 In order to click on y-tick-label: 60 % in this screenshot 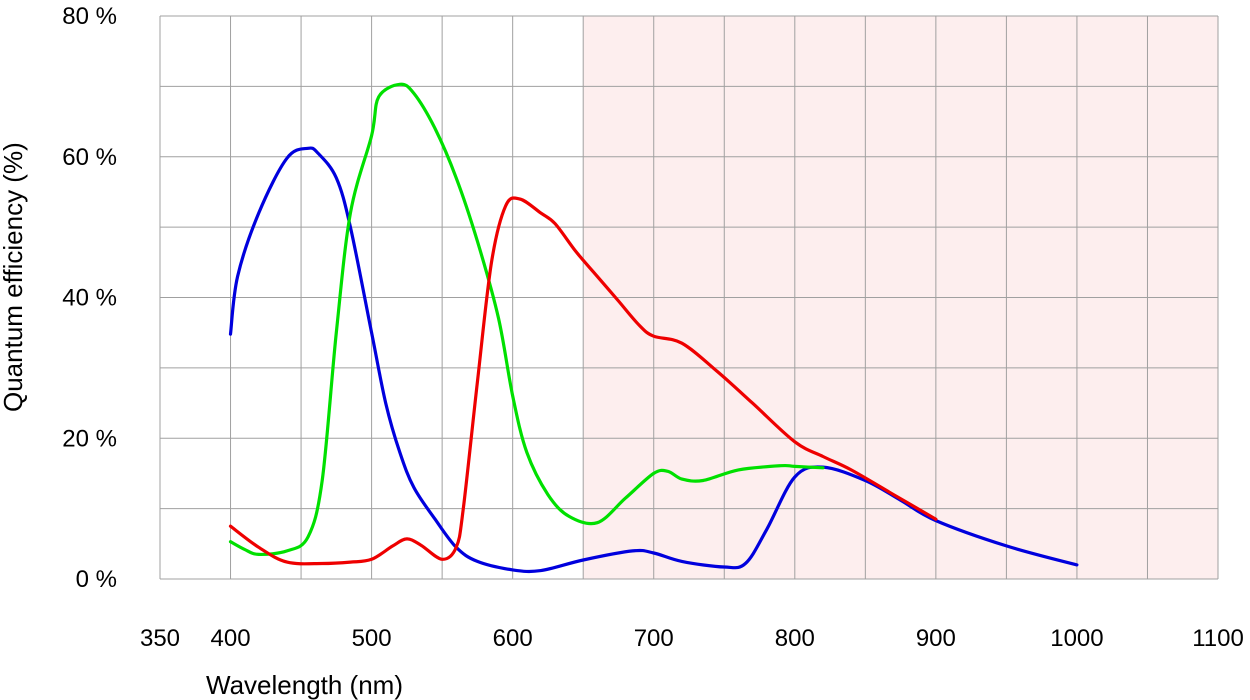, I will do `click(89, 157)`.